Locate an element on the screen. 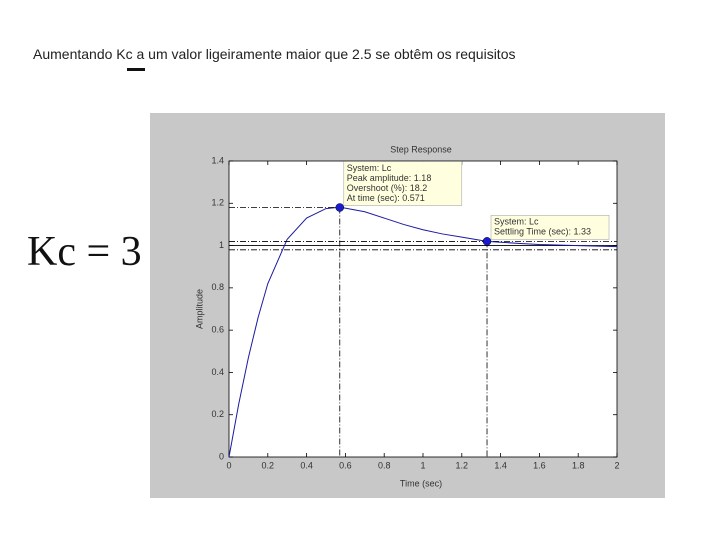 The height and width of the screenshot is (540, 720). formula: Kc = 3 is located at coordinates (84, 252).